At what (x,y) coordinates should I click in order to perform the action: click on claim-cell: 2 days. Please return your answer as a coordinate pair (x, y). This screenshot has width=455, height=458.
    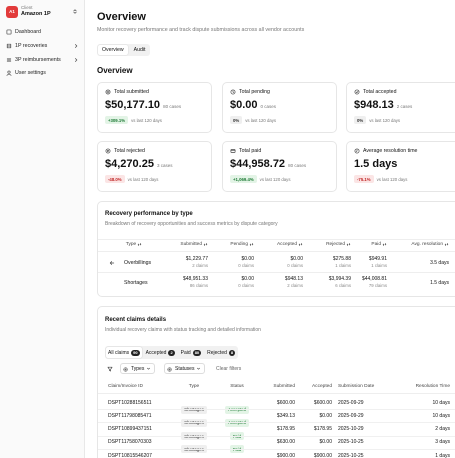
    Looking at the image, I should click on (442, 429).